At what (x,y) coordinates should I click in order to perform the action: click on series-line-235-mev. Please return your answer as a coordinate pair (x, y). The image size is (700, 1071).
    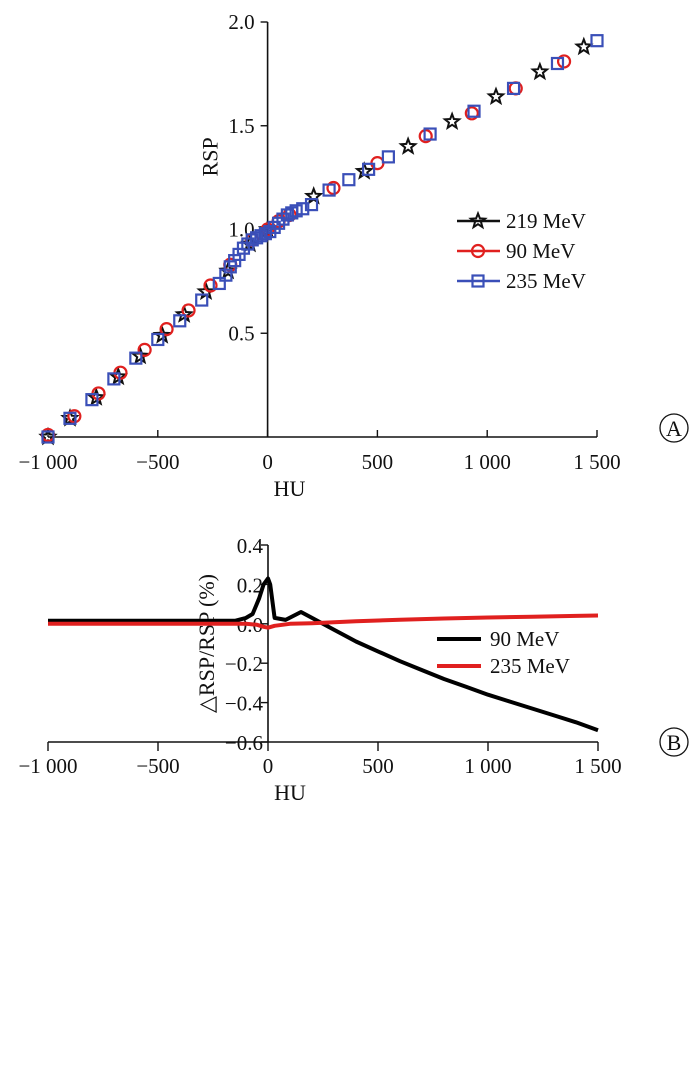
    Looking at the image, I should click on (323, 621).